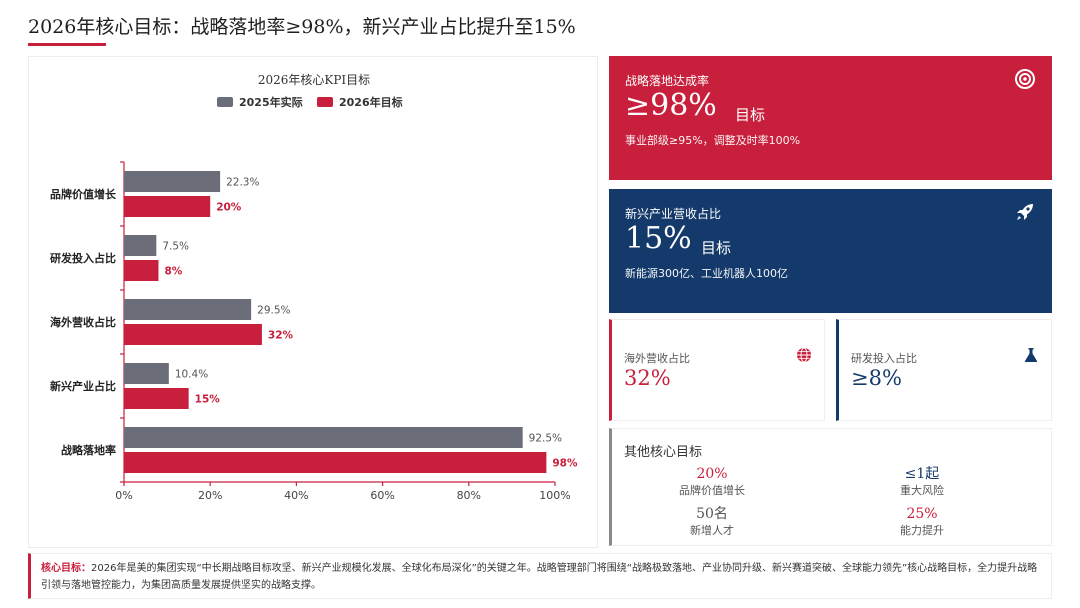 This screenshot has width=1080, height=608. What do you see at coordinates (123, 495) in the screenshot?
I see `x-tick-label: 0%` at bounding box center [123, 495].